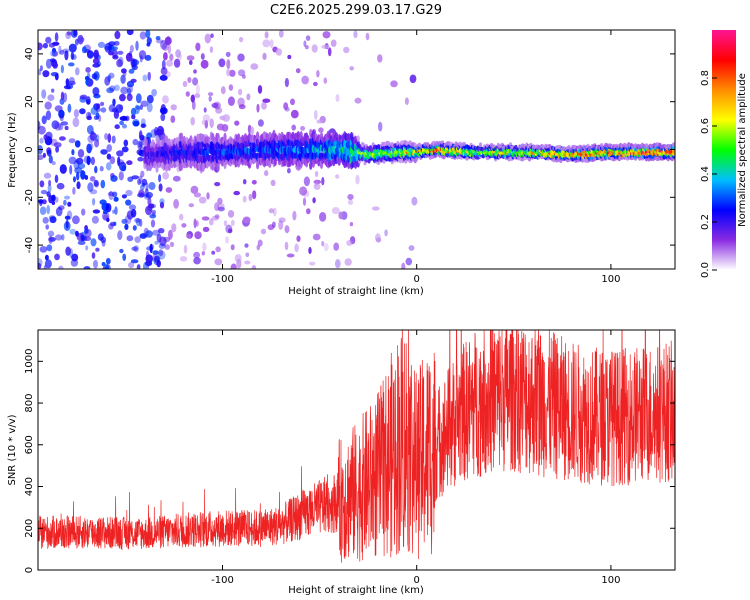 This screenshot has width=750, height=600. I want to click on snr-xlabel: Height of straight line (km), so click(356, 590).